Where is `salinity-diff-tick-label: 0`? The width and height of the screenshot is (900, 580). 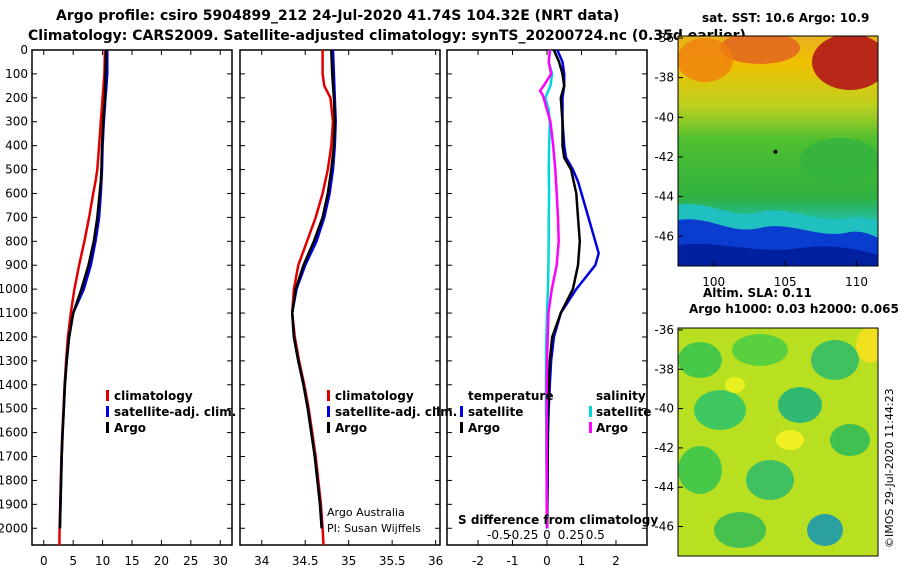
salinity-diff-tick-label: 0 is located at coordinates (547, 535).